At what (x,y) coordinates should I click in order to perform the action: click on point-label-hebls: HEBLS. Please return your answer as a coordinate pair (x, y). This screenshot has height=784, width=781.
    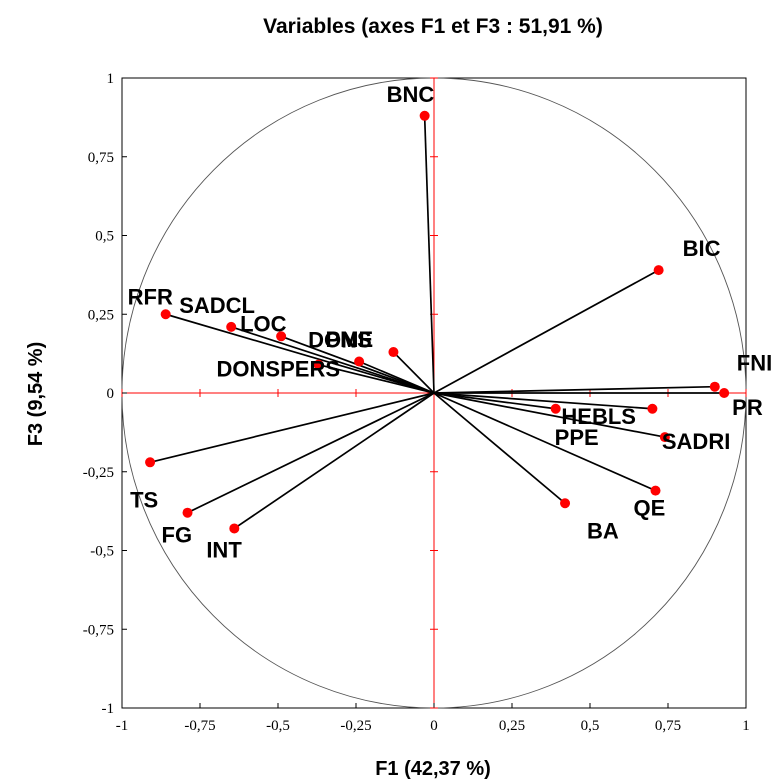
    Looking at the image, I should click on (598, 416).